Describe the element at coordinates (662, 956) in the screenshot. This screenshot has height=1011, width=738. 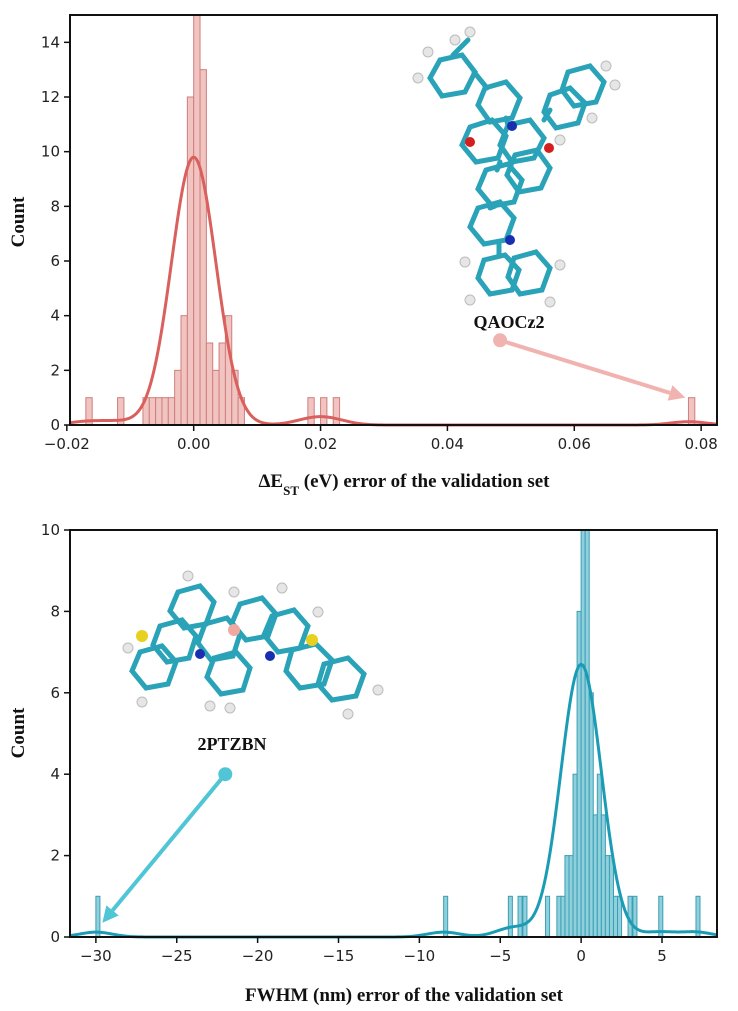
I see `x-tick-label: 5` at that location.